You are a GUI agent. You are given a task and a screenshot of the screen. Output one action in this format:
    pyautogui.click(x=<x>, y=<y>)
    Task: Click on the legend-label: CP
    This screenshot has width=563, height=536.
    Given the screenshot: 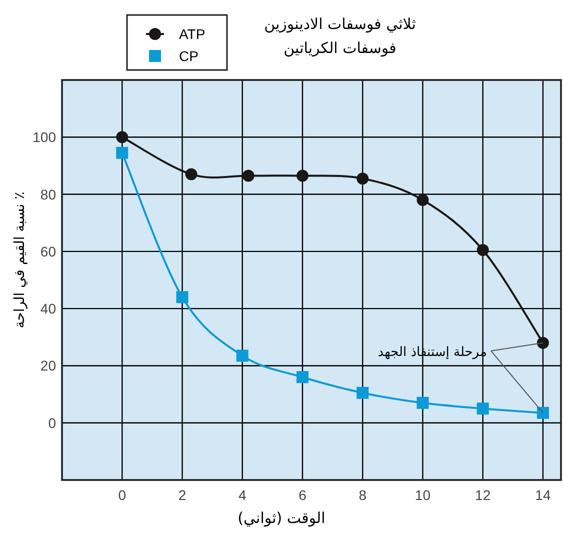 What is the action you would take?
    pyautogui.click(x=188, y=56)
    